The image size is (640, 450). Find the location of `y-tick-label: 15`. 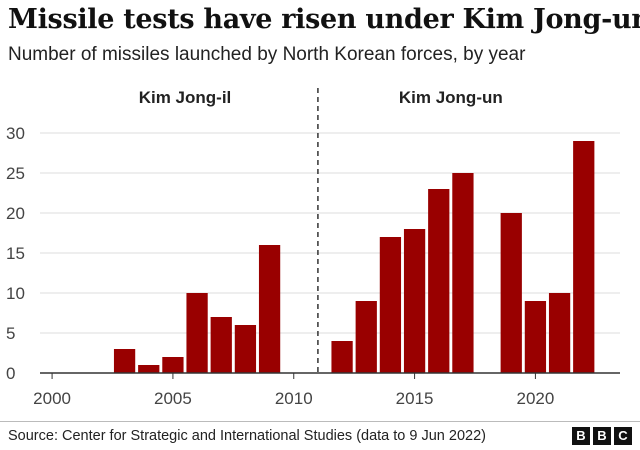

y-tick-label: 15 is located at coordinates (15, 253).